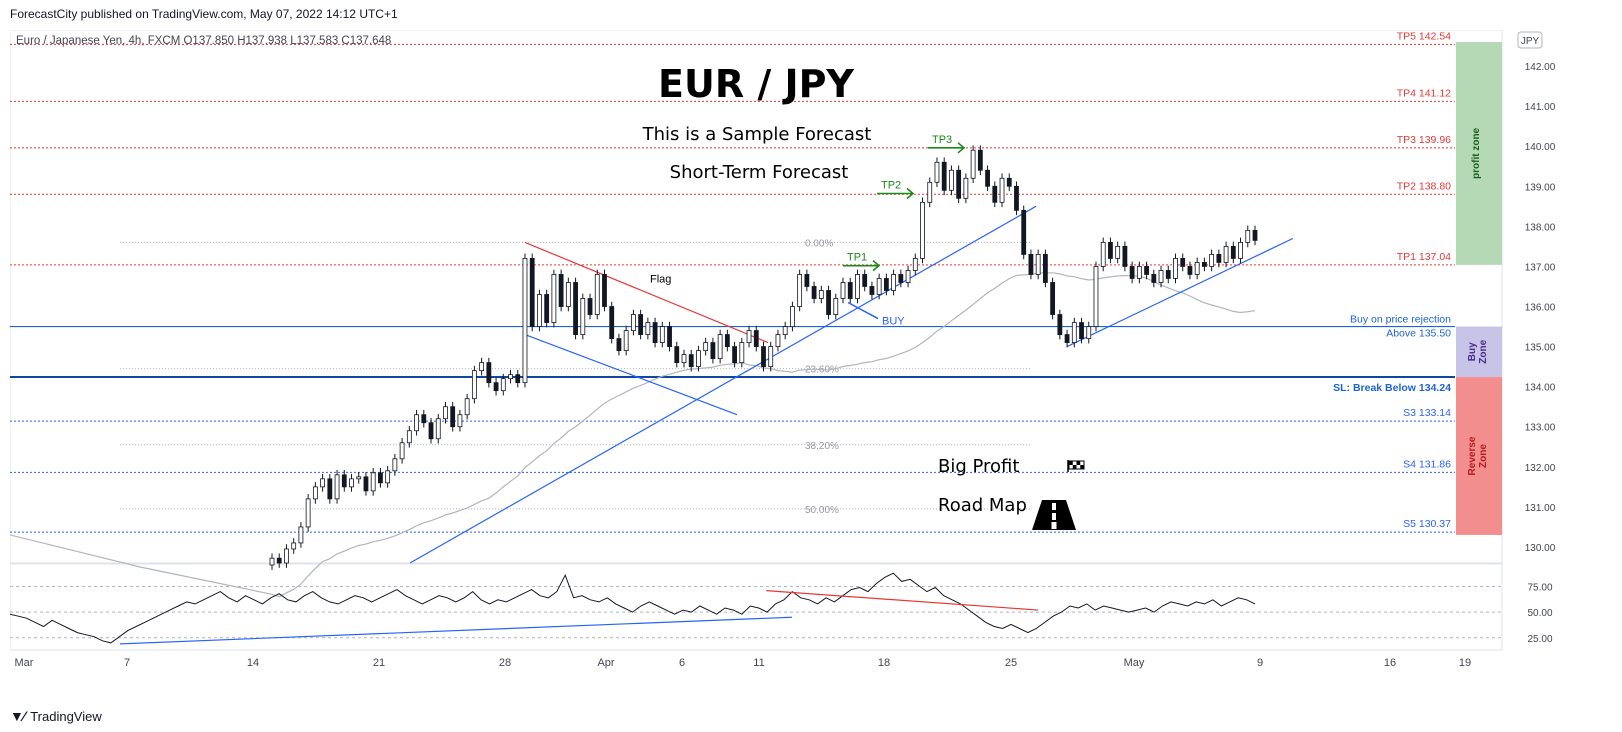 This screenshot has height=732, width=1622. I want to click on sl-label: SL: Break Below 134.24, so click(1392, 388).